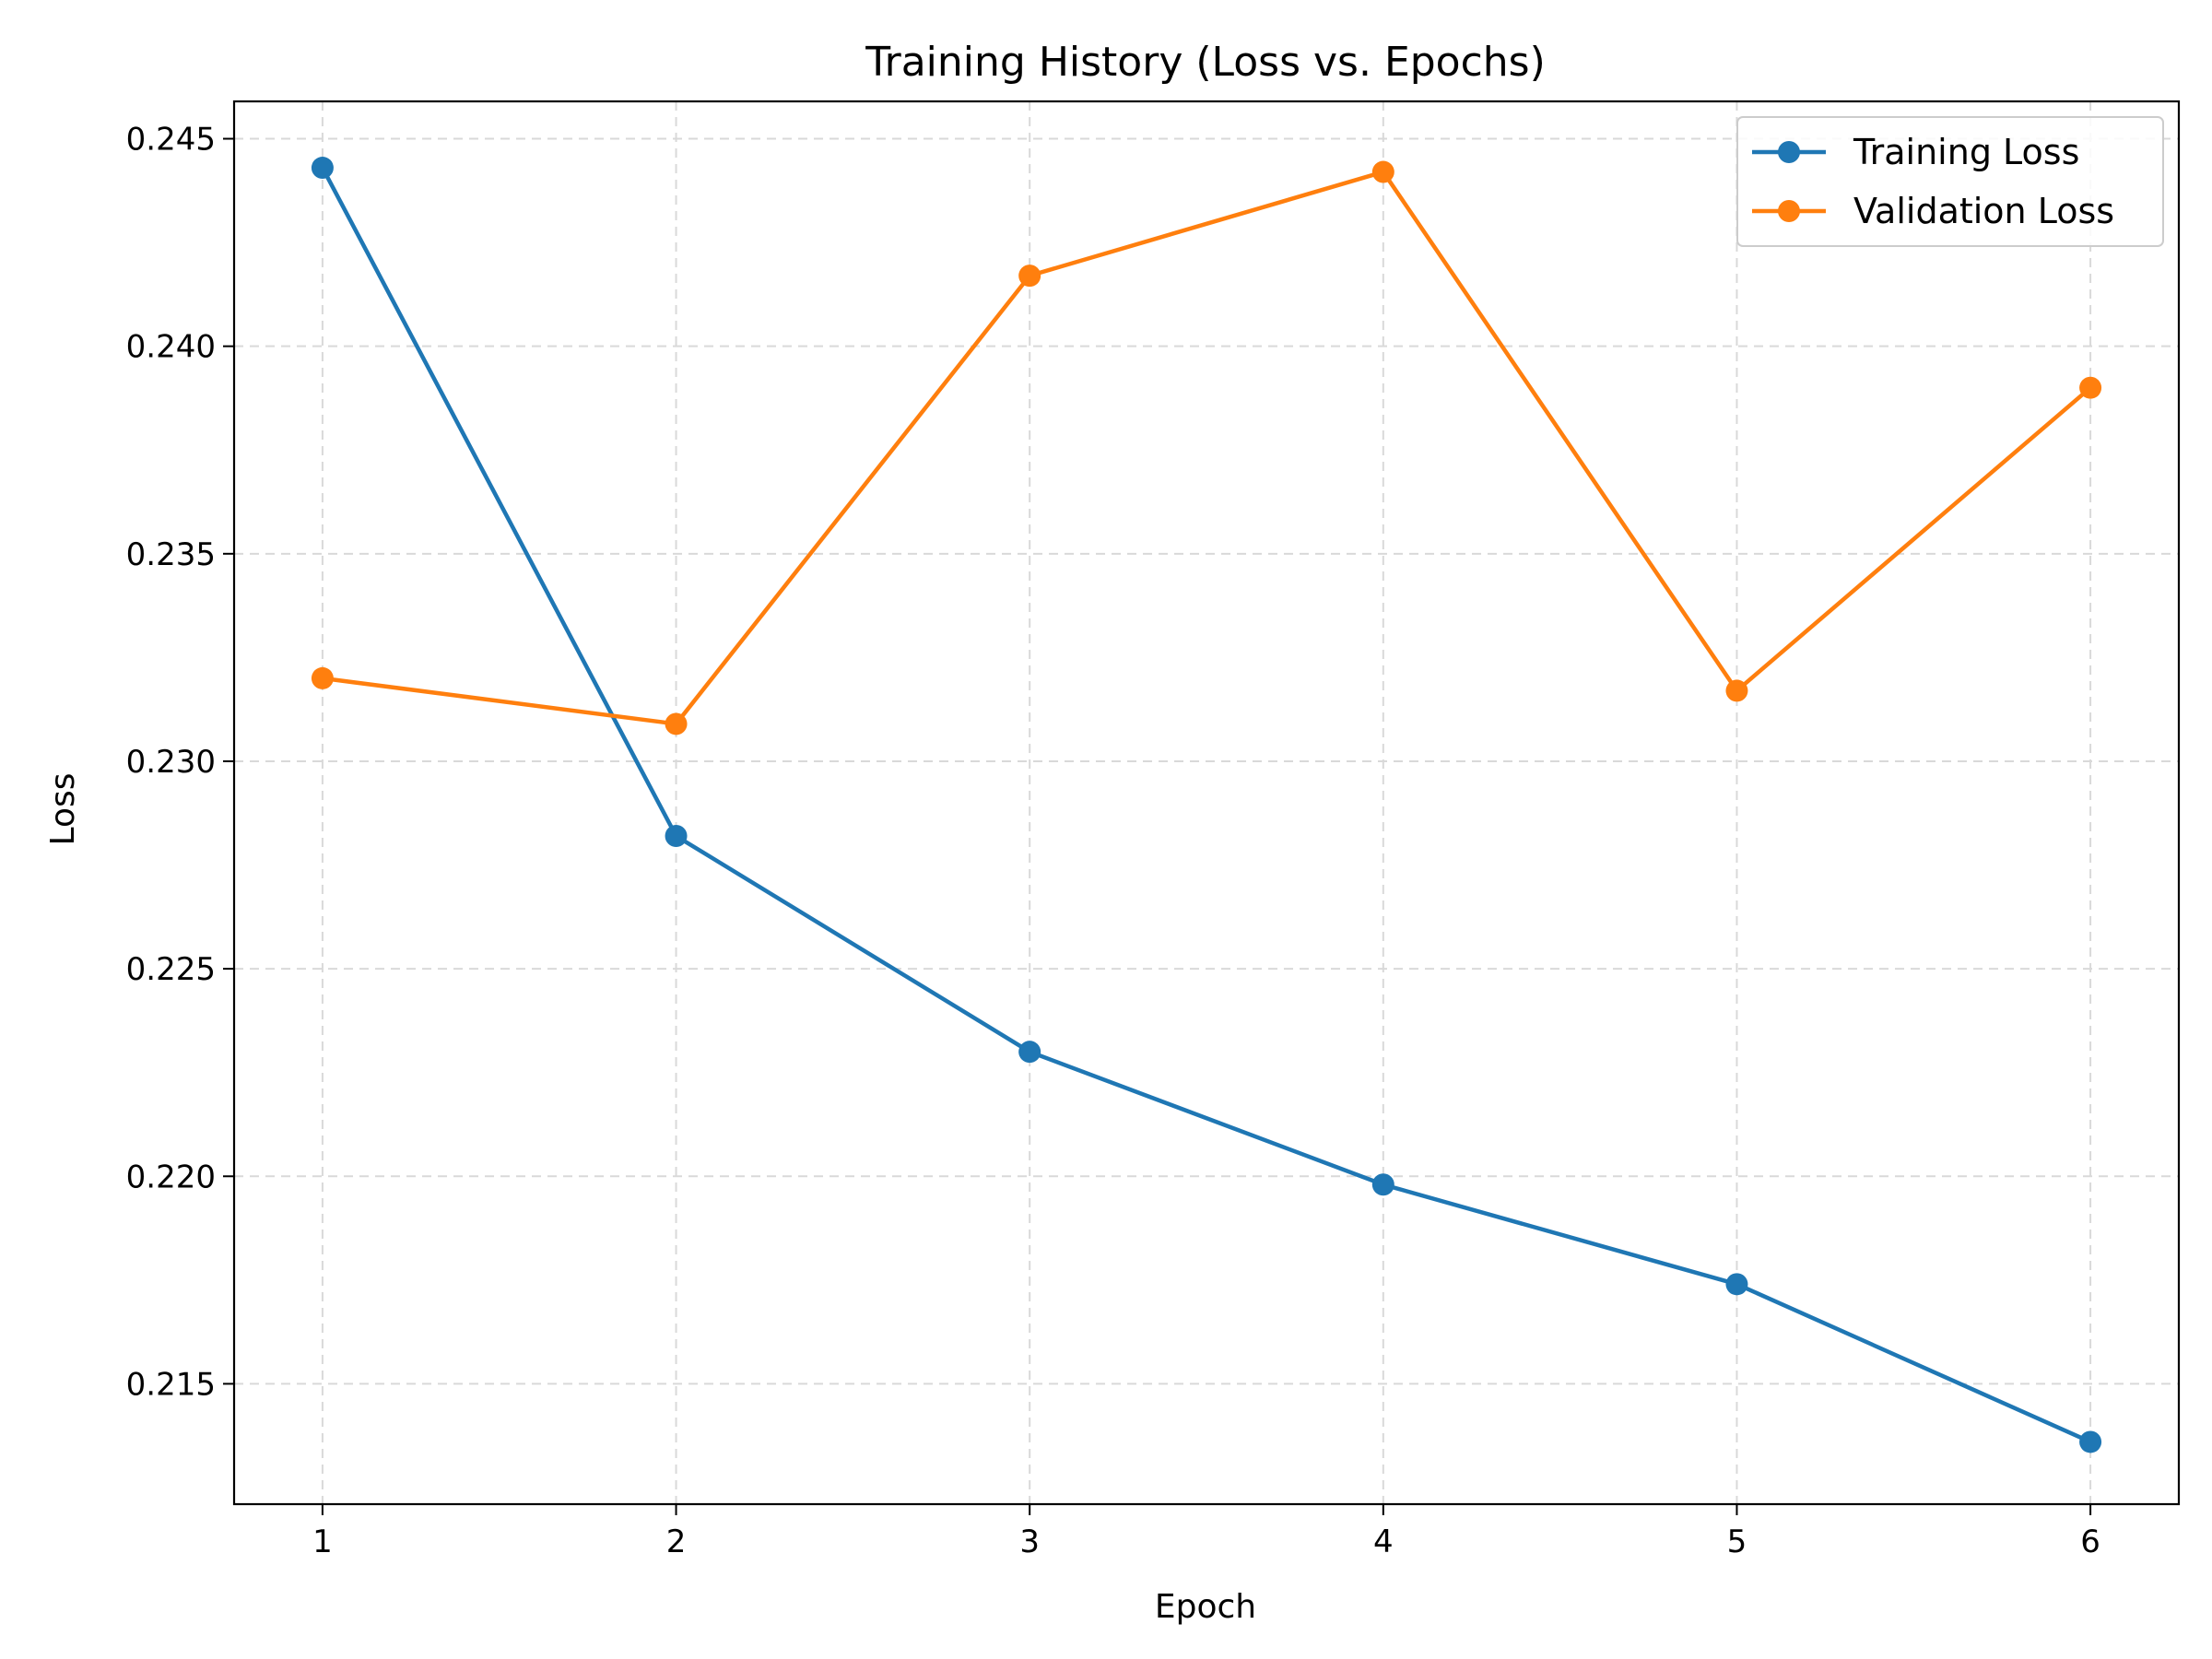 The image size is (2212, 1659). What do you see at coordinates (171, 969) in the screenshot?
I see `y-tick-label: 0.225` at bounding box center [171, 969].